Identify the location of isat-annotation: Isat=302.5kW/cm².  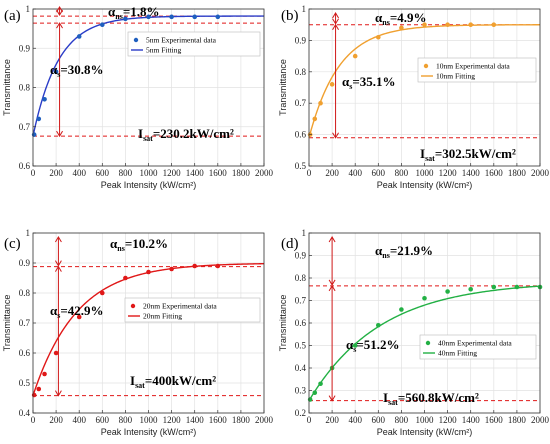
(468, 154).